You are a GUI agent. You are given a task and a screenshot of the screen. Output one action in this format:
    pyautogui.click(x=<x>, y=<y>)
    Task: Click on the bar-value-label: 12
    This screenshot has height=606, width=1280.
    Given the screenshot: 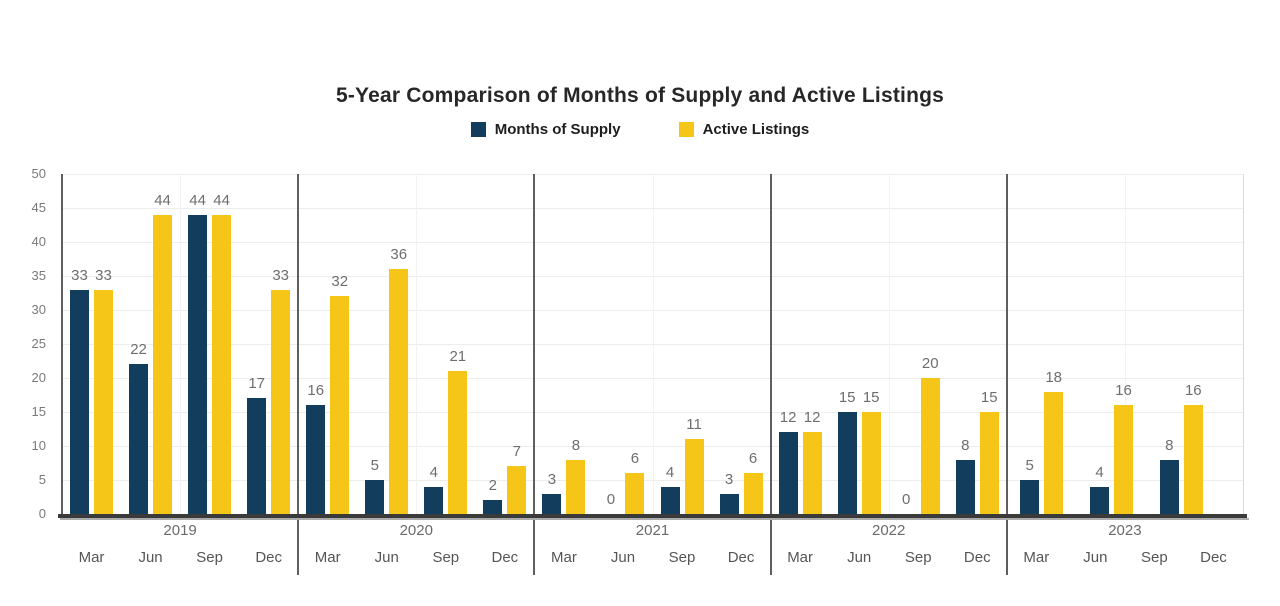 What is the action you would take?
    pyautogui.click(x=812, y=418)
    